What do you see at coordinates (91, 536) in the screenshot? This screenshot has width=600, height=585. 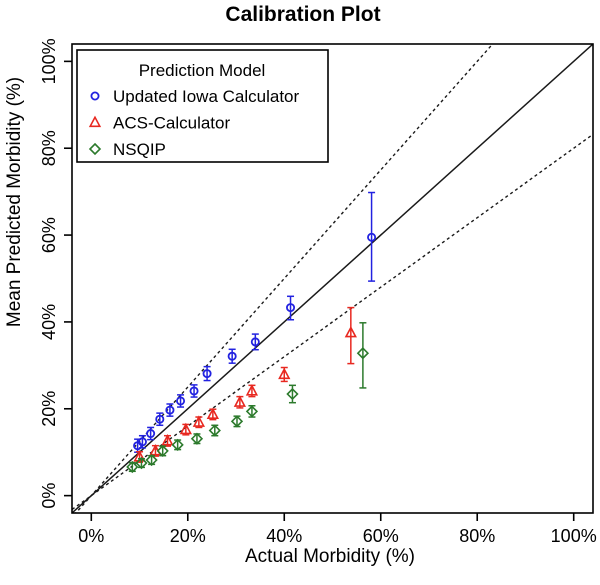 I see `x-tick-label: 0%` at bounding box center [91, 536].